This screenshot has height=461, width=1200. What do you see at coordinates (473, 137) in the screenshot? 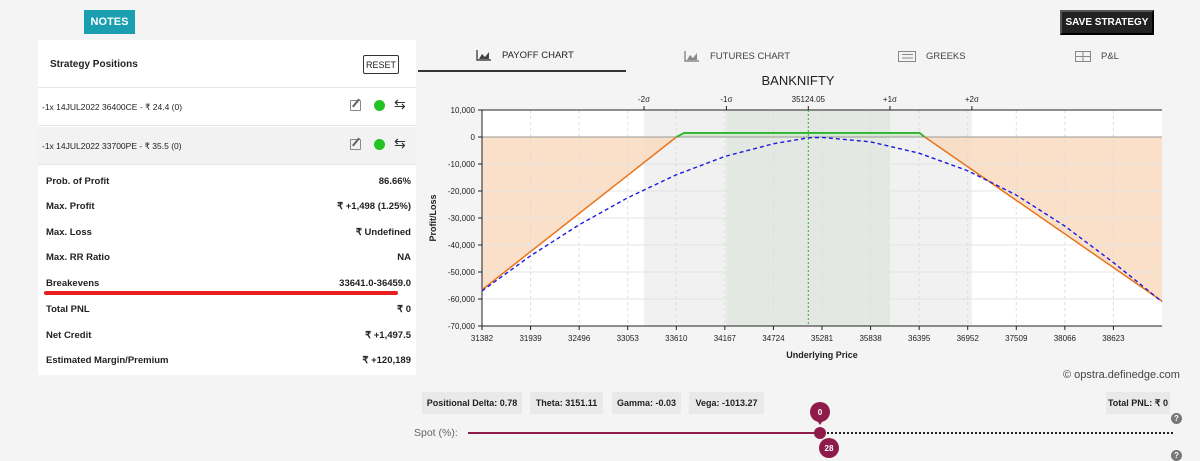
I see `y-tick-label: 0` at bounding box center [473, 137].